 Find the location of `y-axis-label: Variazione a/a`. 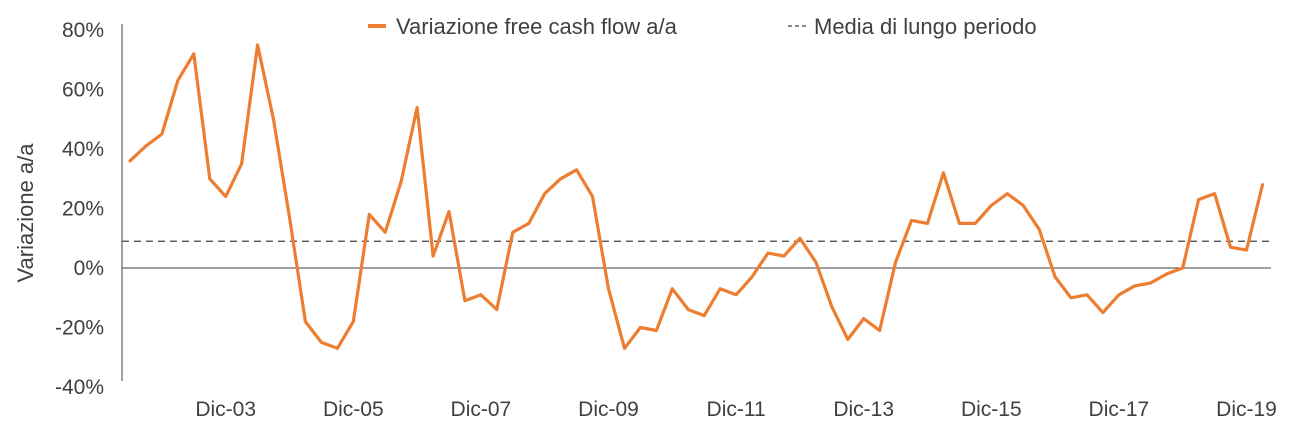

y-axis-label: Variazione a/a is located at coordinates (25, 213).